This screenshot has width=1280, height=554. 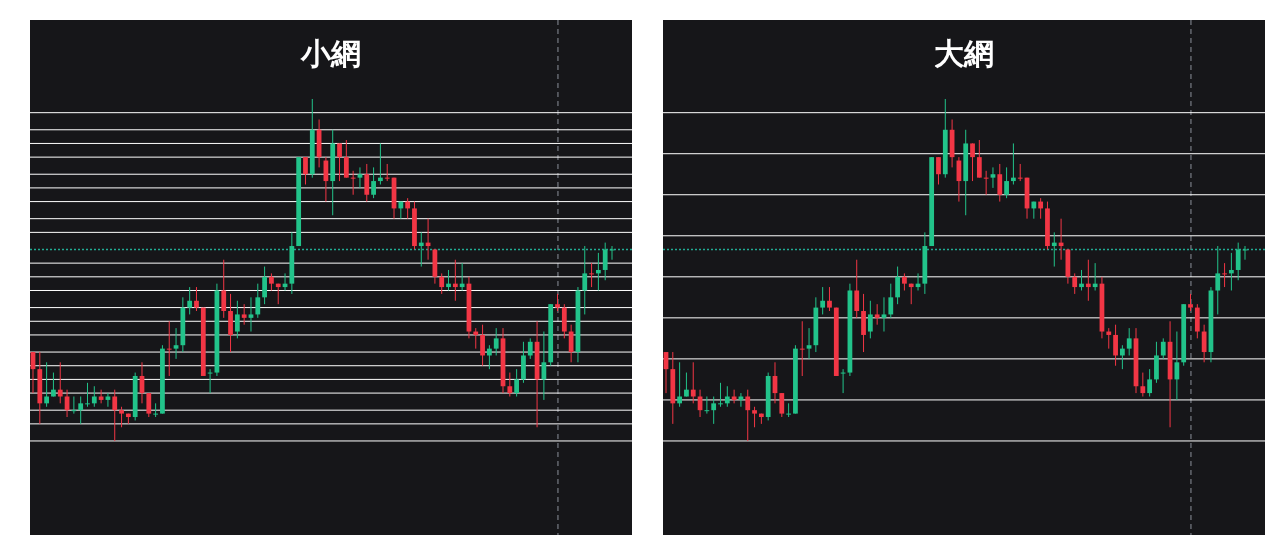 I want to click on title: 大網, so click(x=964, y=53).